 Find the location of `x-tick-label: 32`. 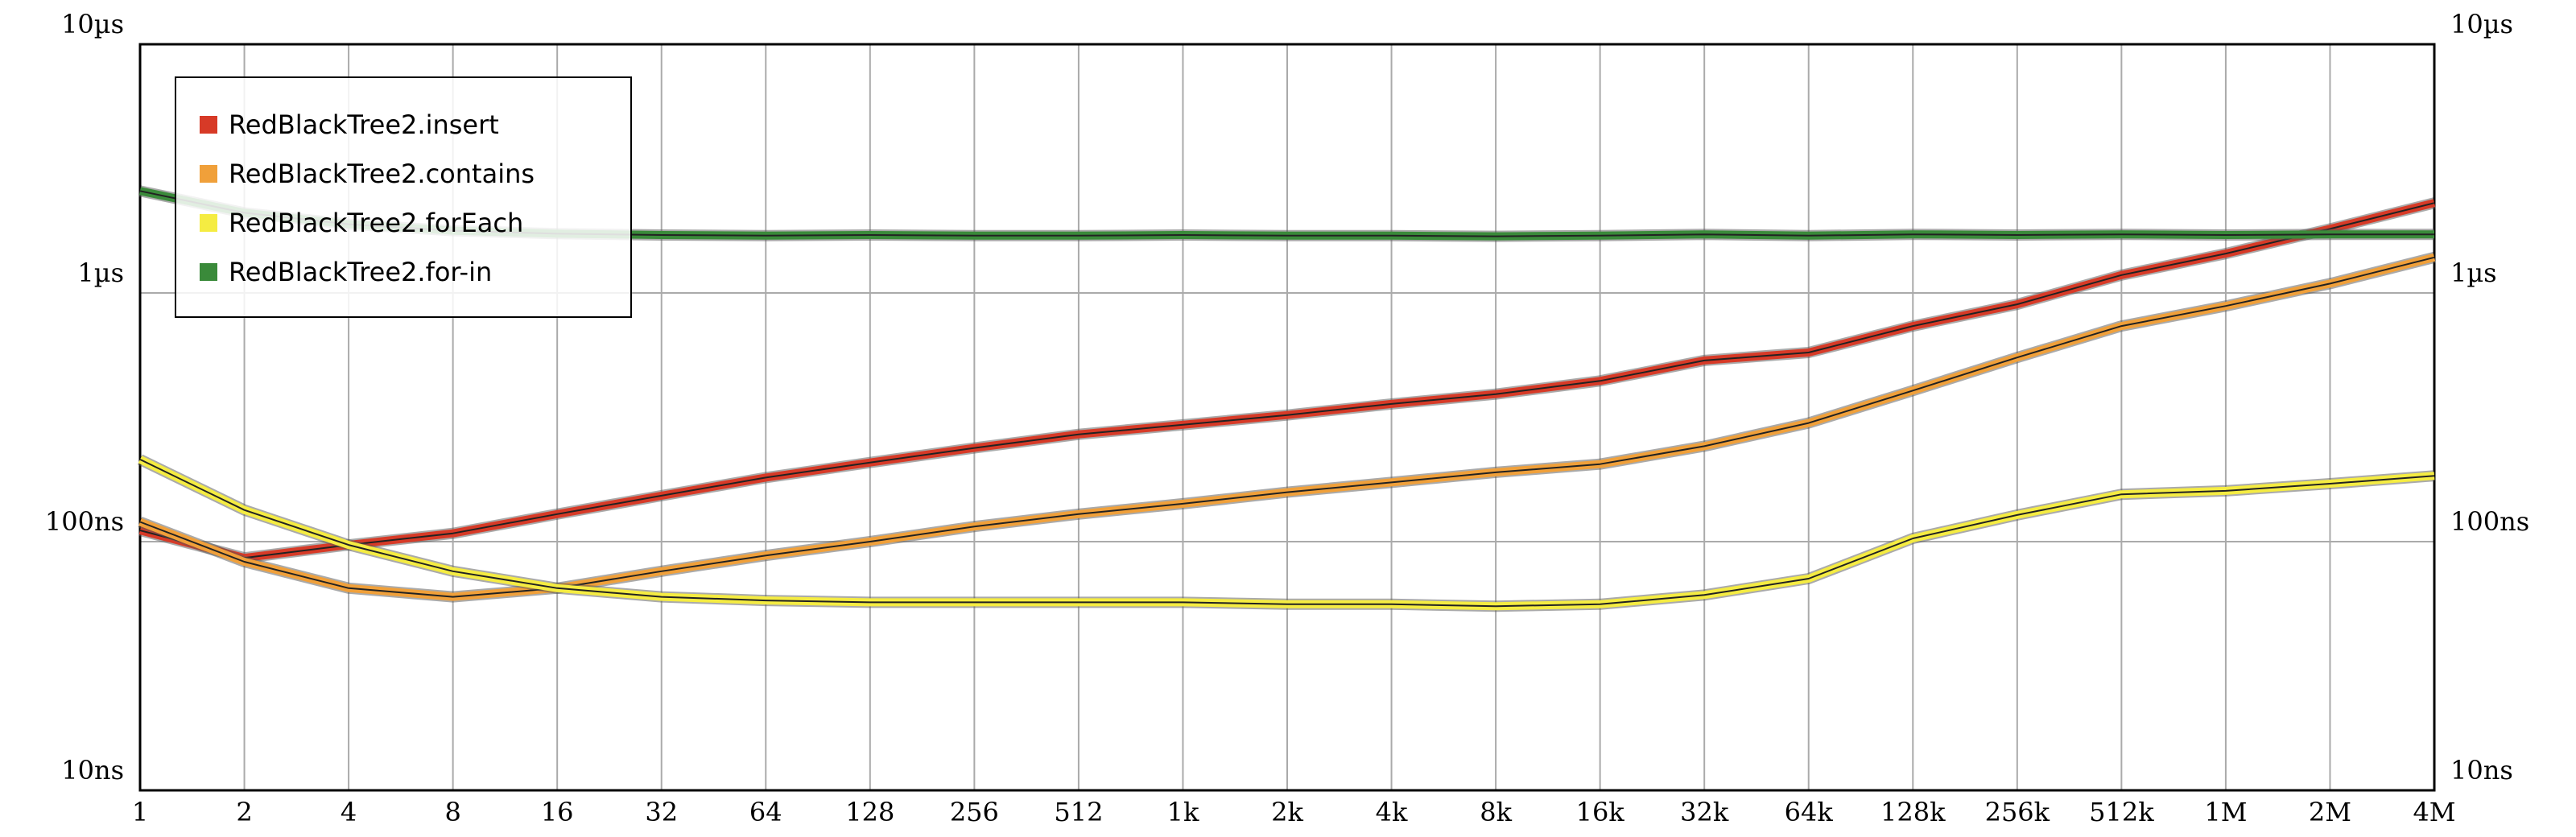

x-tick-label: 32 is located at coordinates (661, 812).